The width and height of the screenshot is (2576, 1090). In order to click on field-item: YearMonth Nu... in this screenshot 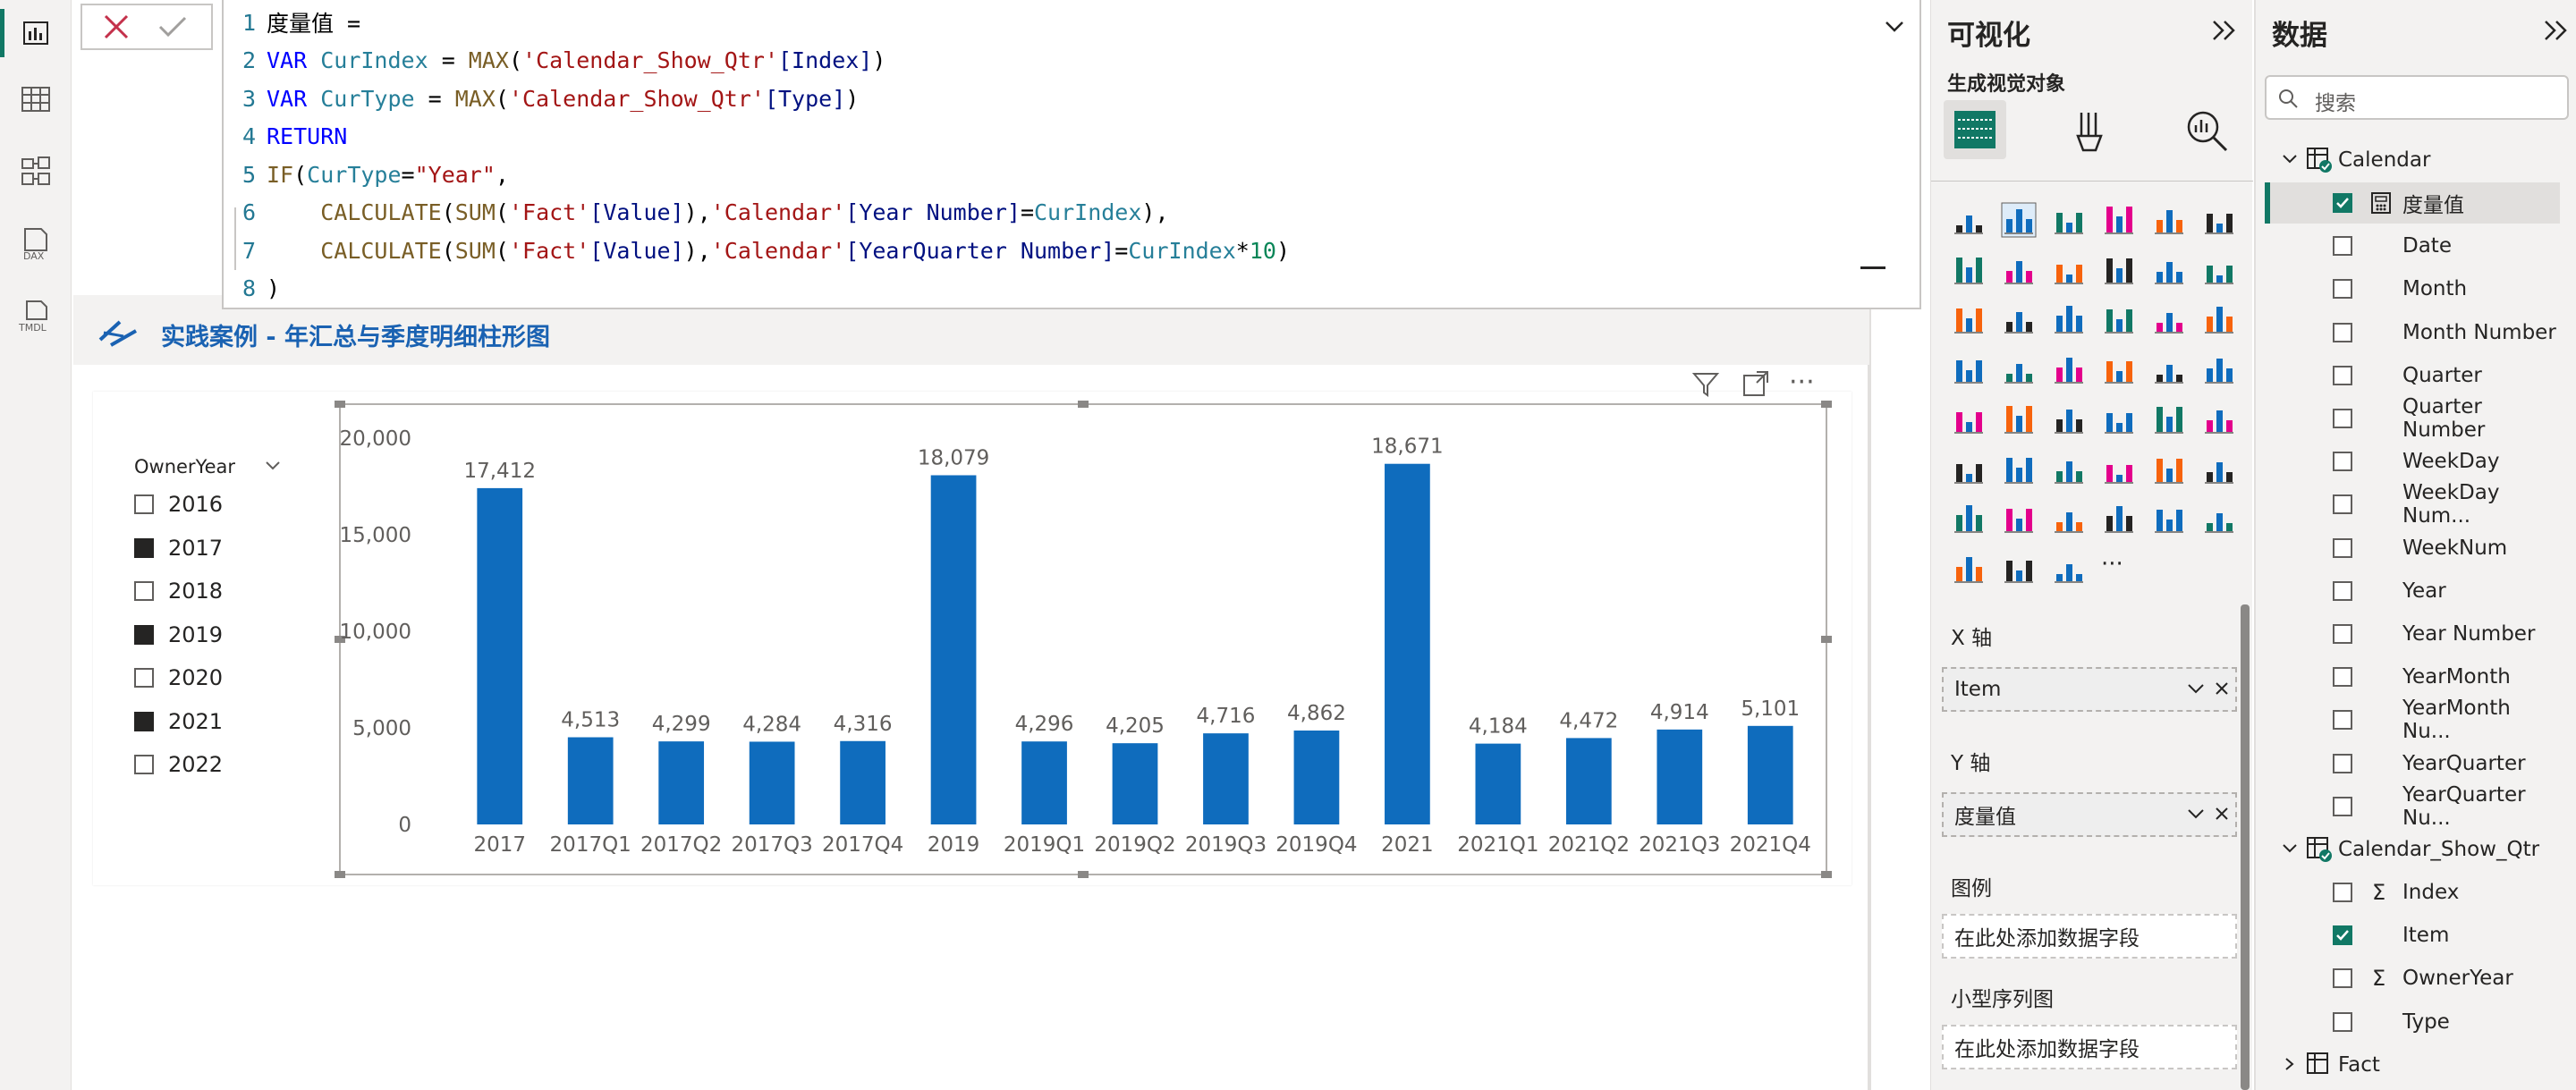, I will do `click(2408, 720)`.